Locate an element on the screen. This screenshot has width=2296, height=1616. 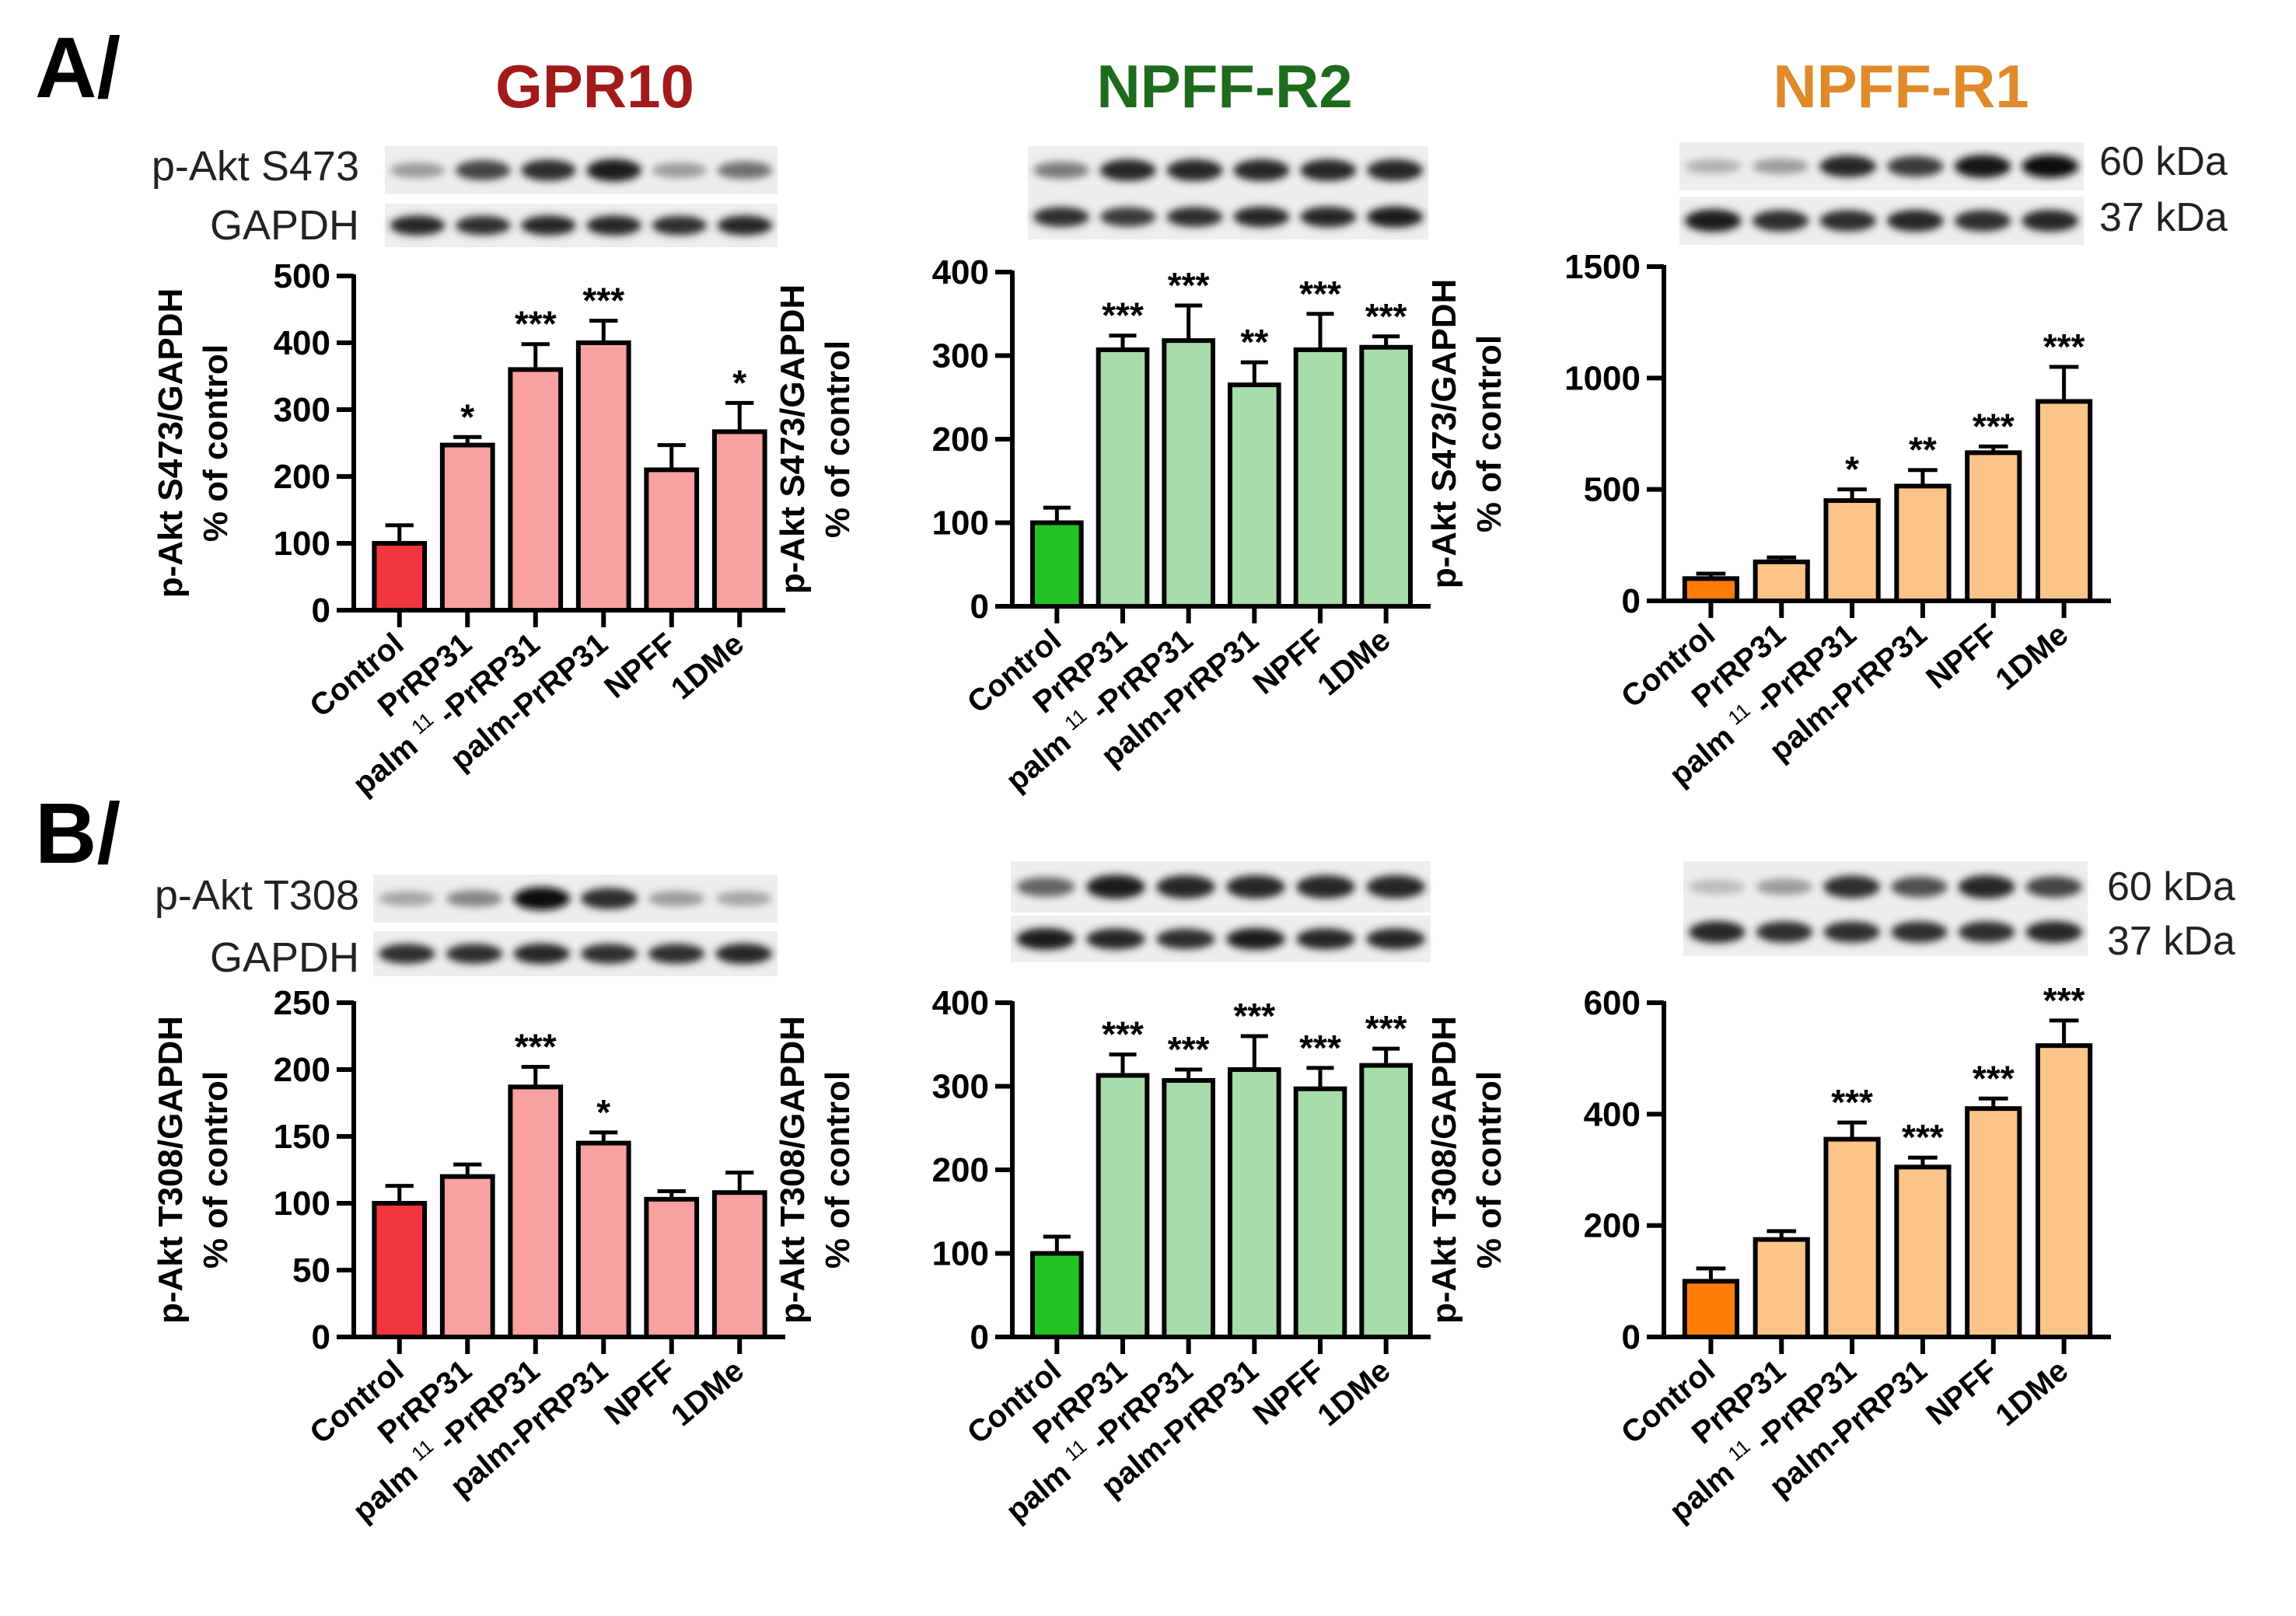
column-title-npff-r2: NPFF-R2 is located at coordinates (1224, 86).